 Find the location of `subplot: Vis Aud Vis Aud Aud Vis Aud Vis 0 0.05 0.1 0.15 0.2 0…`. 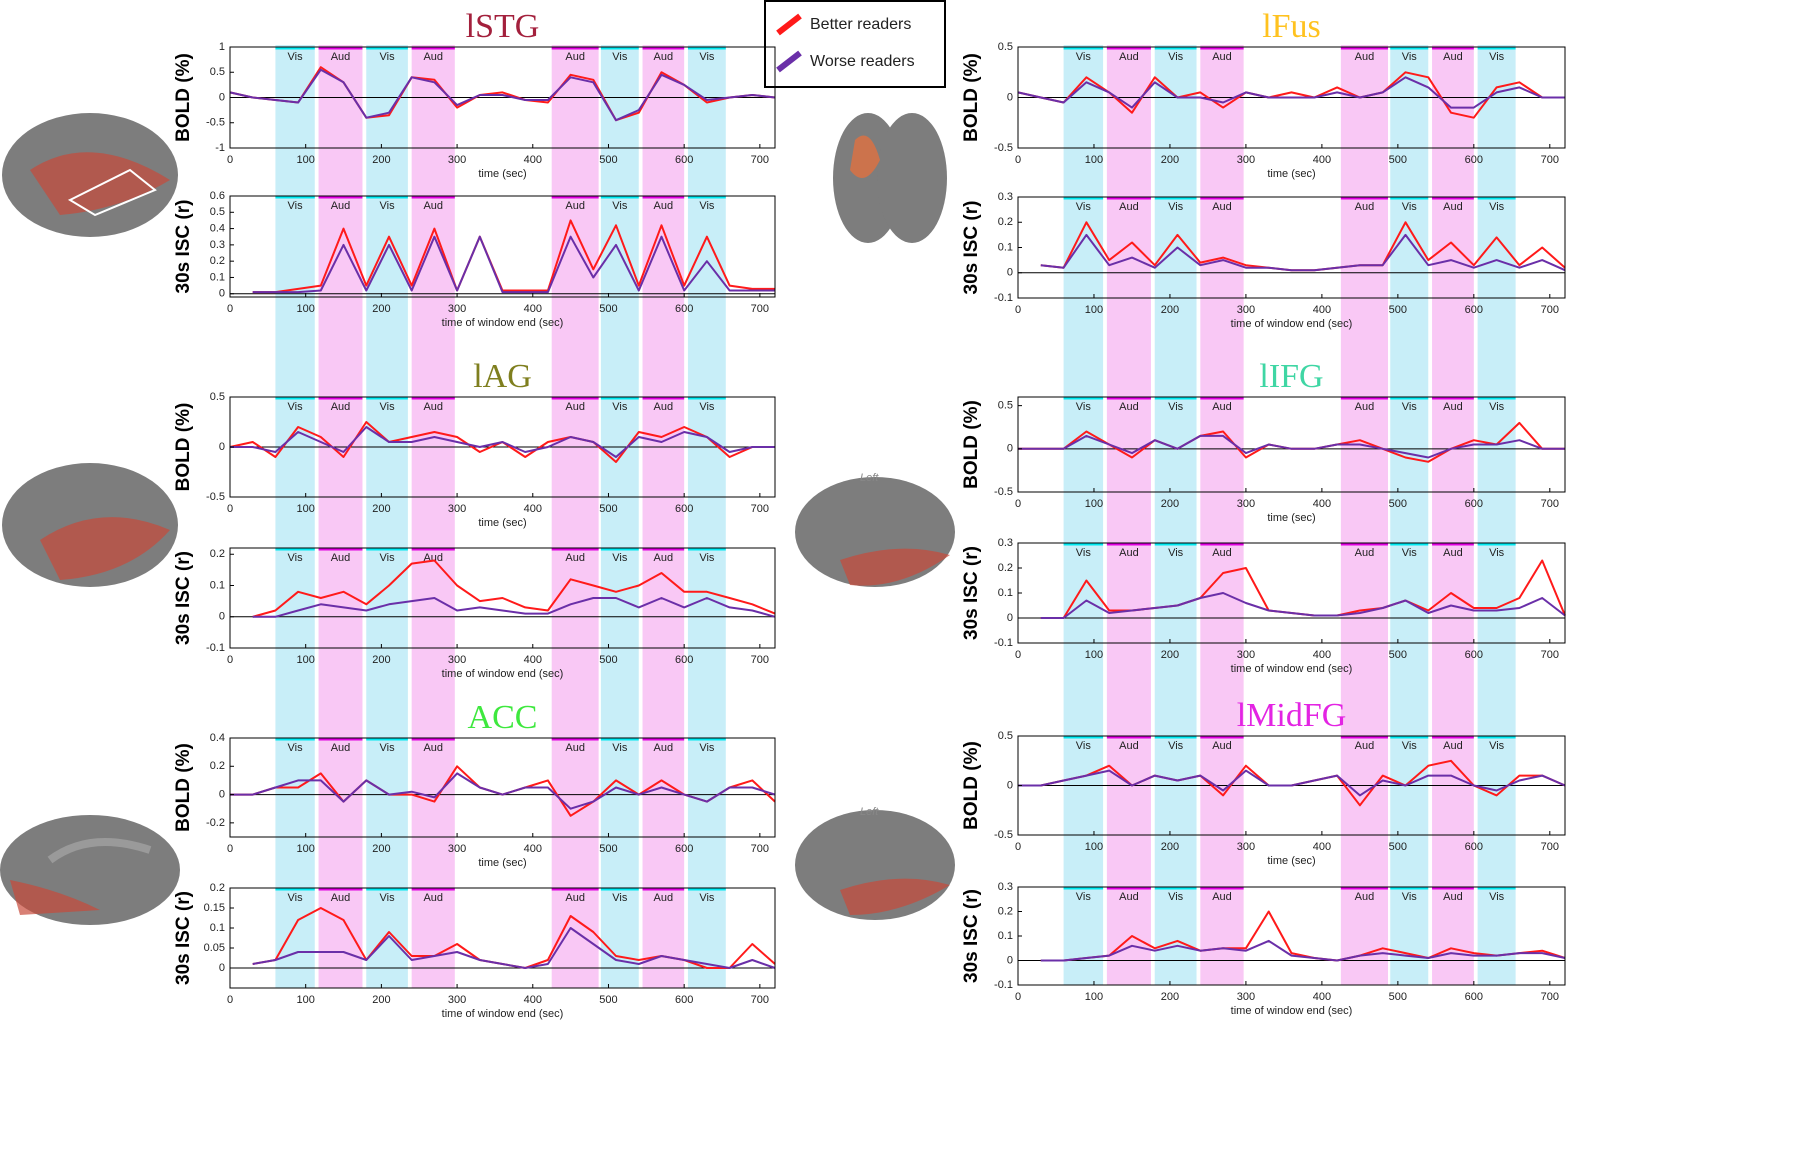

subplot: Vis Aud Vis Aud Aud Vis Aud Vis 0 0.05 0.1 0.15 0.2 0… is located at coordinates (474, 951).